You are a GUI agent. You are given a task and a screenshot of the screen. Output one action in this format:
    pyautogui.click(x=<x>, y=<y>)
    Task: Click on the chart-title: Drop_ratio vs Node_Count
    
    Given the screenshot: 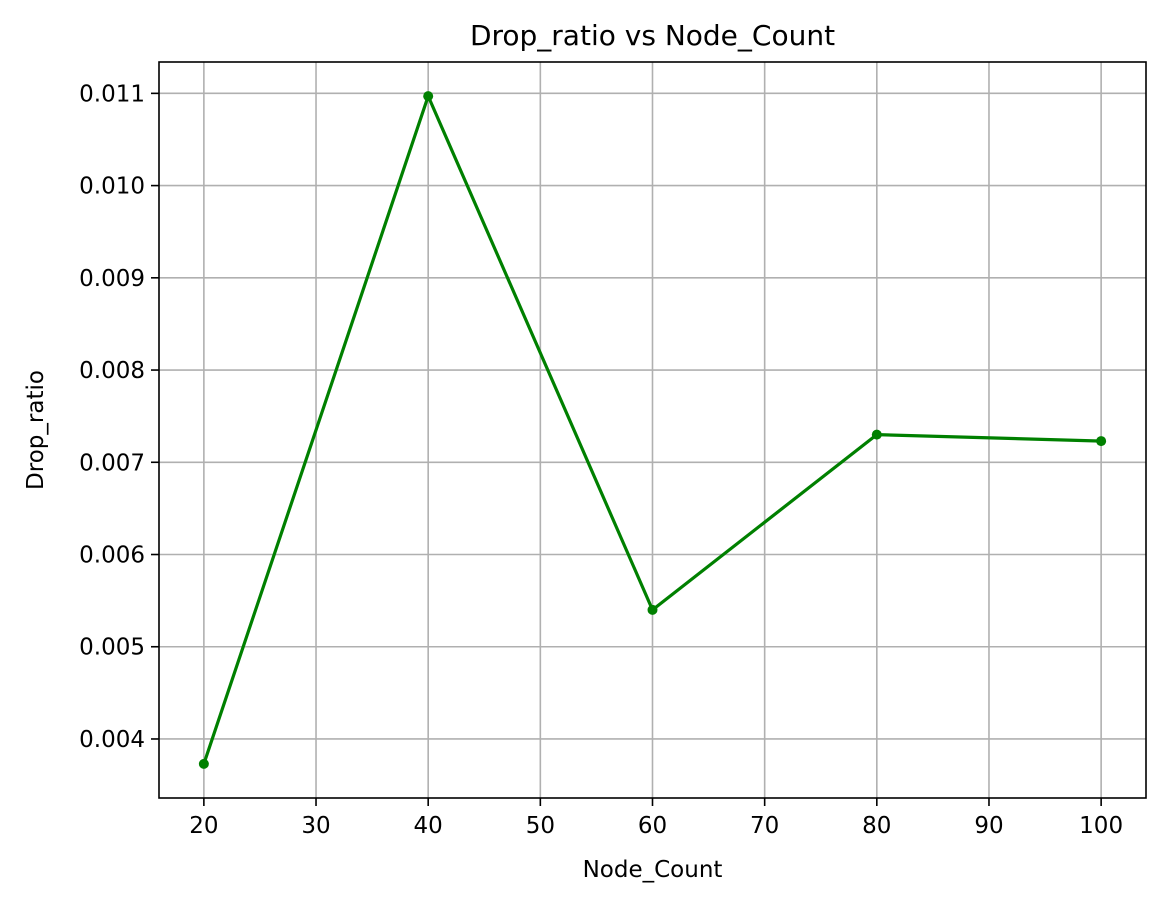 What is the action you would take?
    pyautogui.click(x=652, y=35)
    